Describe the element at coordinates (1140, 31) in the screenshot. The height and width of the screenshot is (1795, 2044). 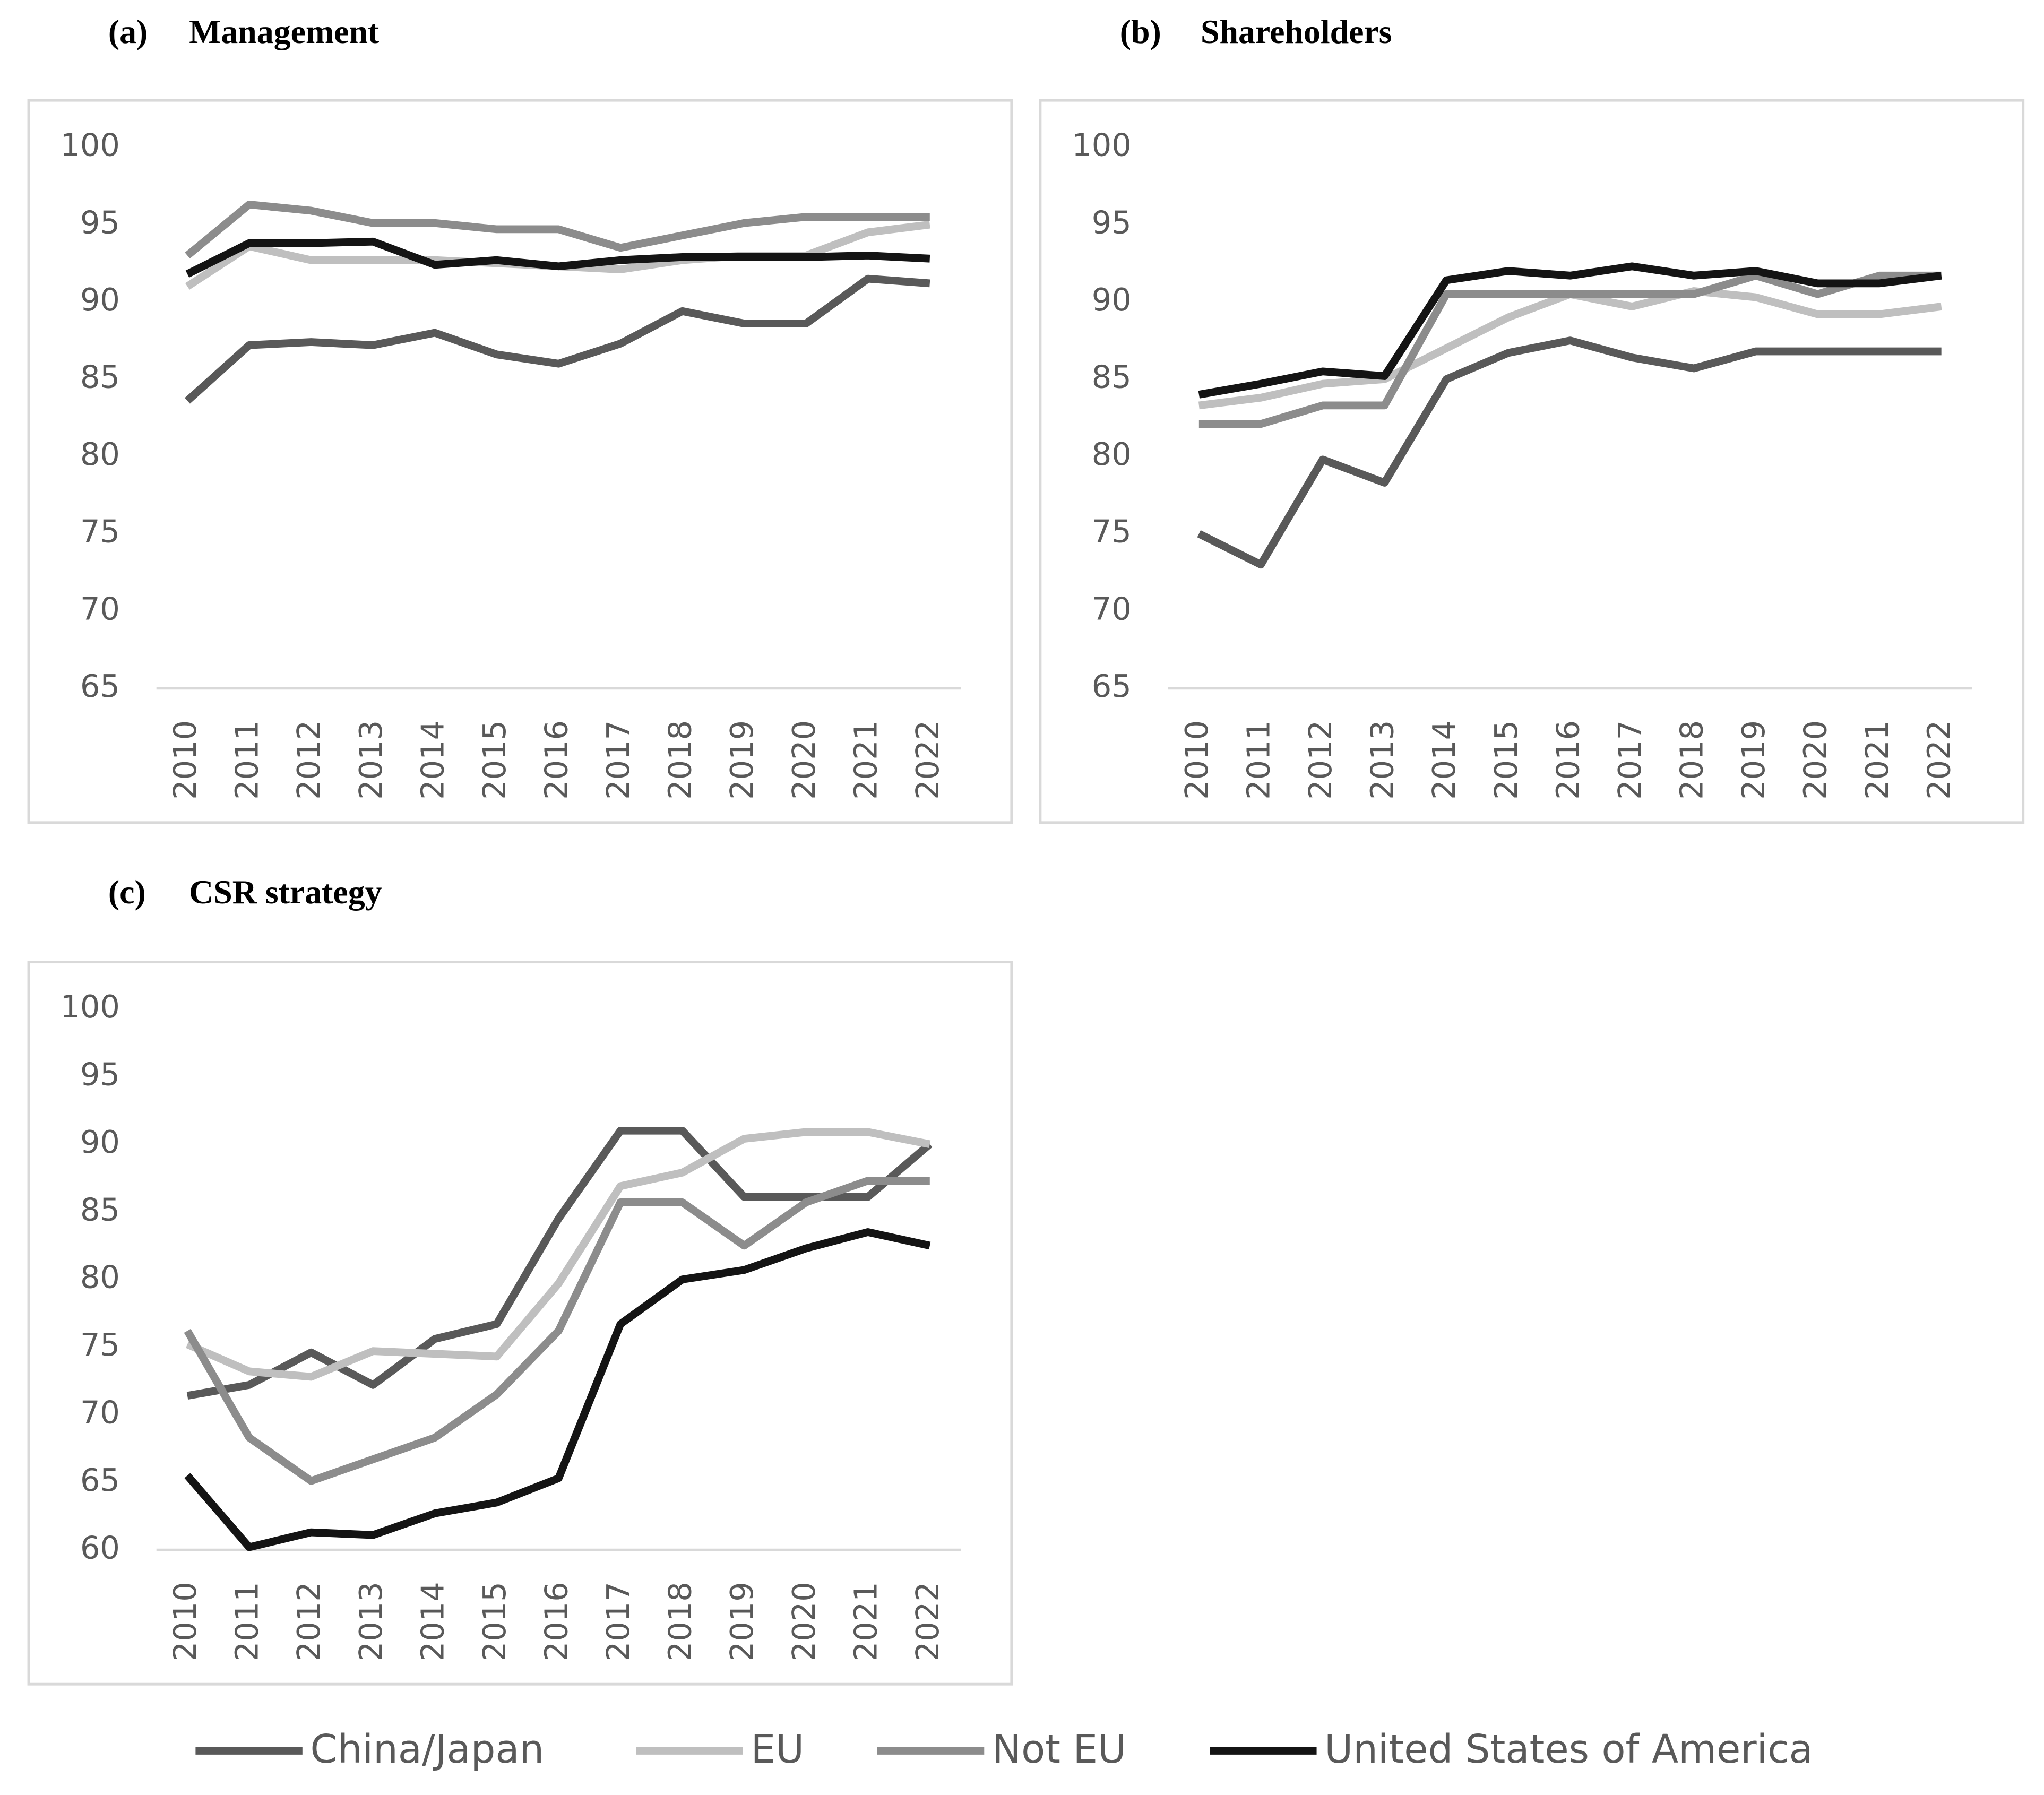
I see `panel-label: (b)` at that location.